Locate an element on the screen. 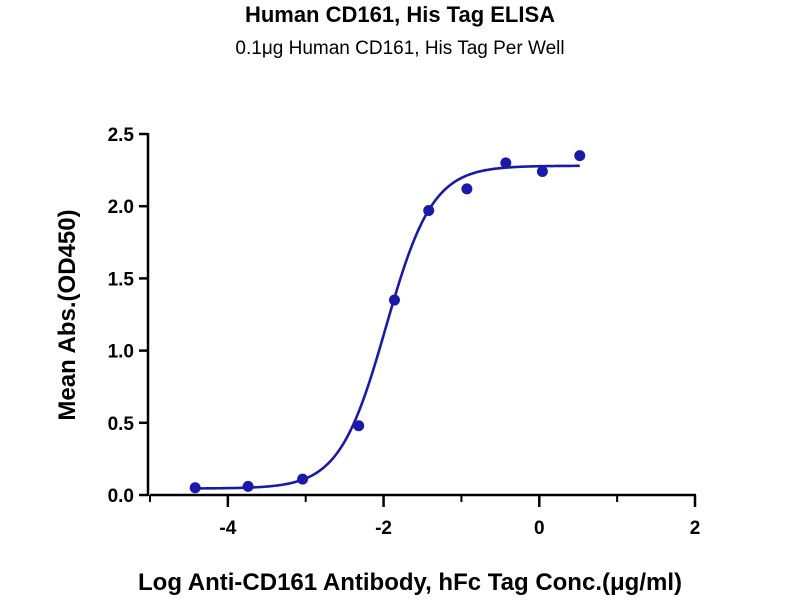  y-axis-label: Mean Abs.(OD450) is located at coordinates (67, 314).